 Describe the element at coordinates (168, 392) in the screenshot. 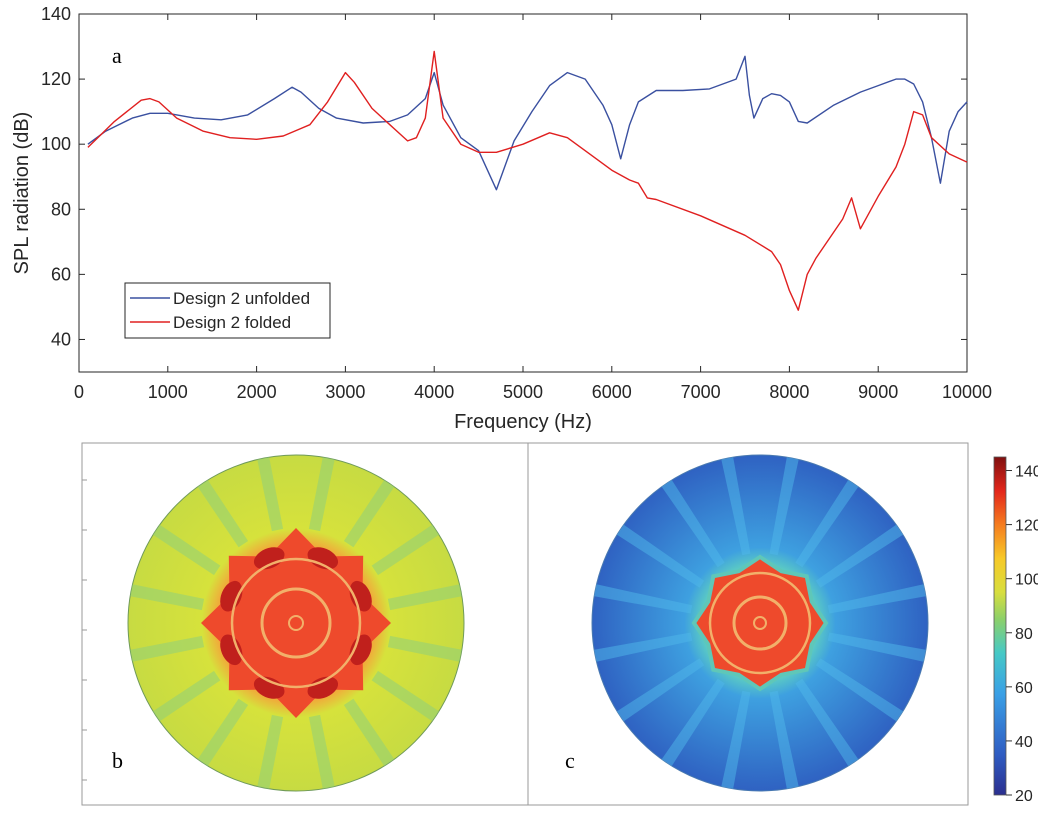

I see `x-tick-label: 1000` at that location.